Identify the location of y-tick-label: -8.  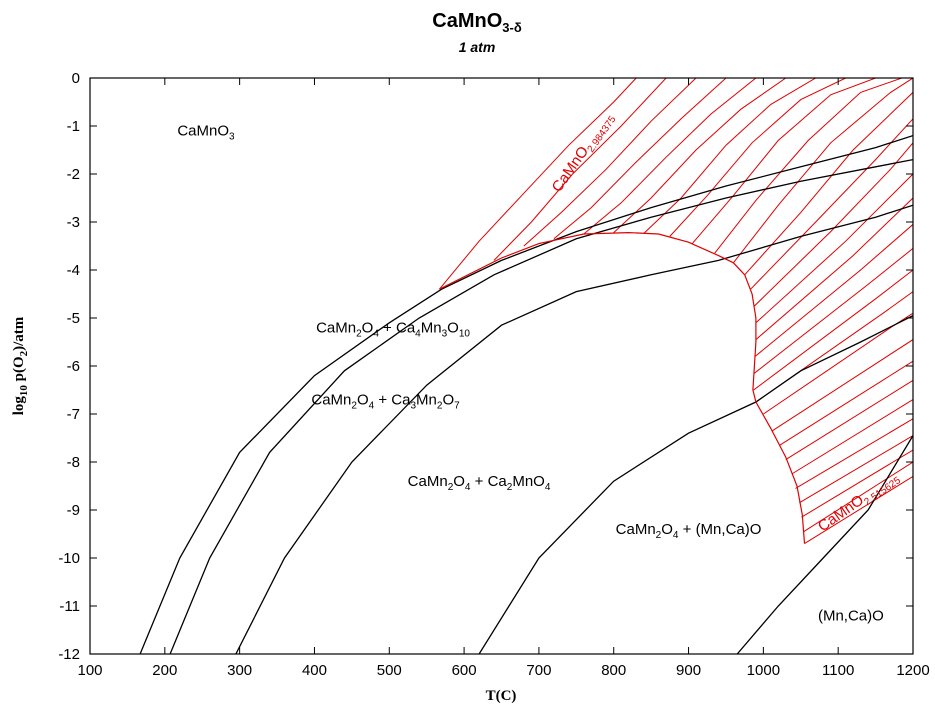
(73, 462).